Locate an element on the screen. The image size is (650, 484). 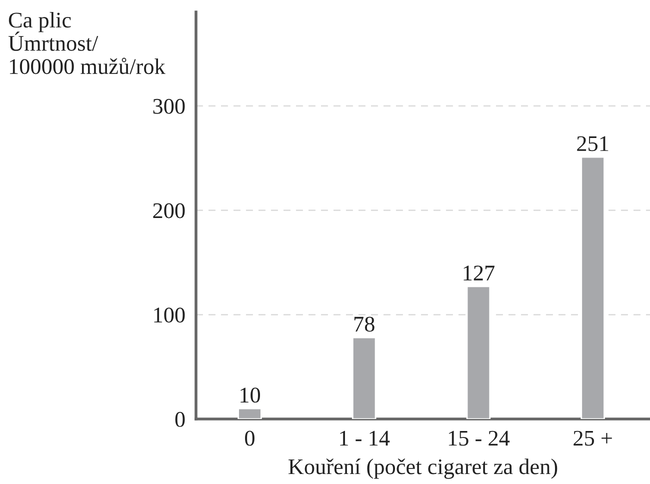
x-tick-label: 1 - 14 is located at coordinates (365, 438).